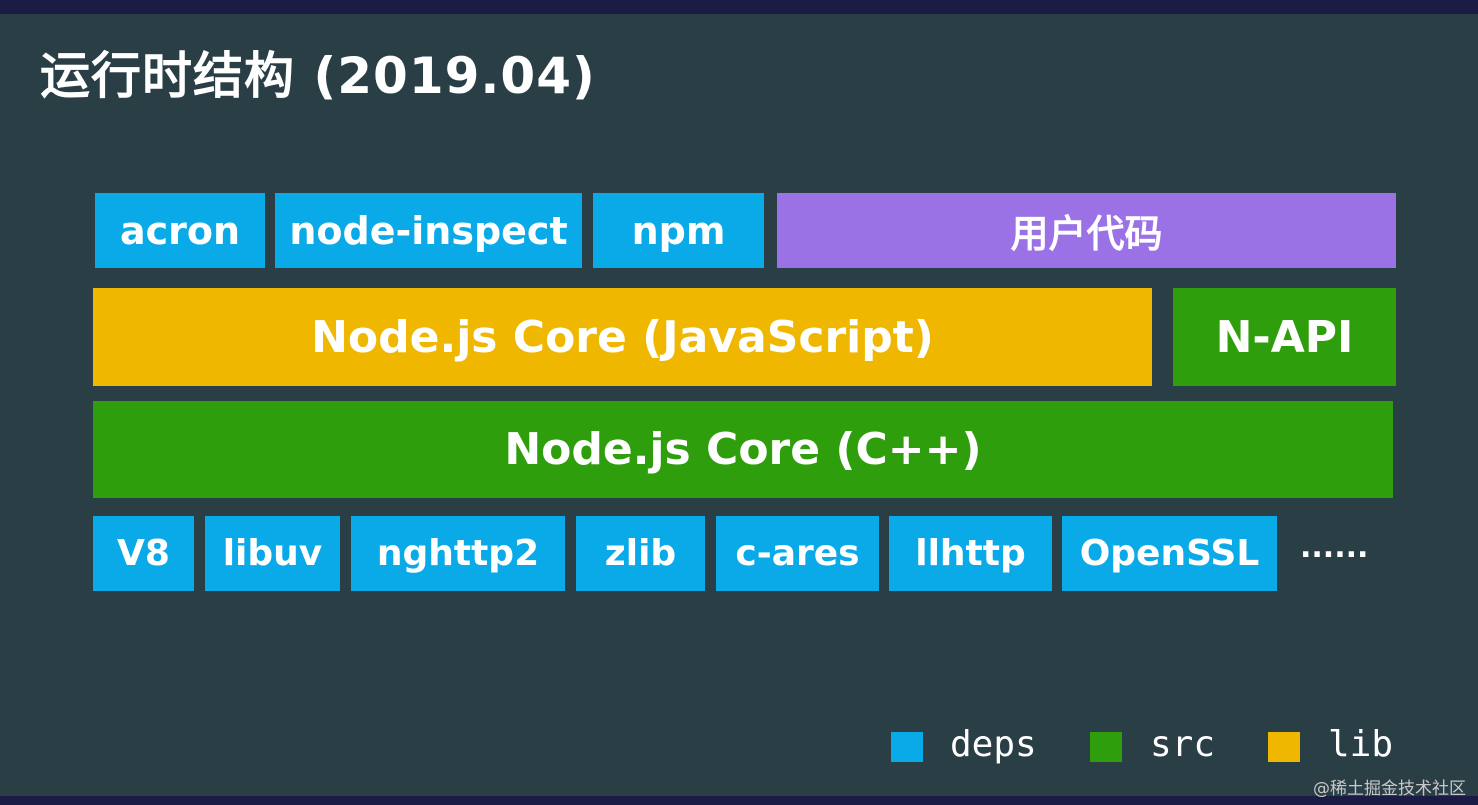 The height and width of the screenshot is (805, 1478). Describe the element at coordinates (1389, 789) in the screenshot. I see `watermark: @稀土掘金技术社区` at that location.